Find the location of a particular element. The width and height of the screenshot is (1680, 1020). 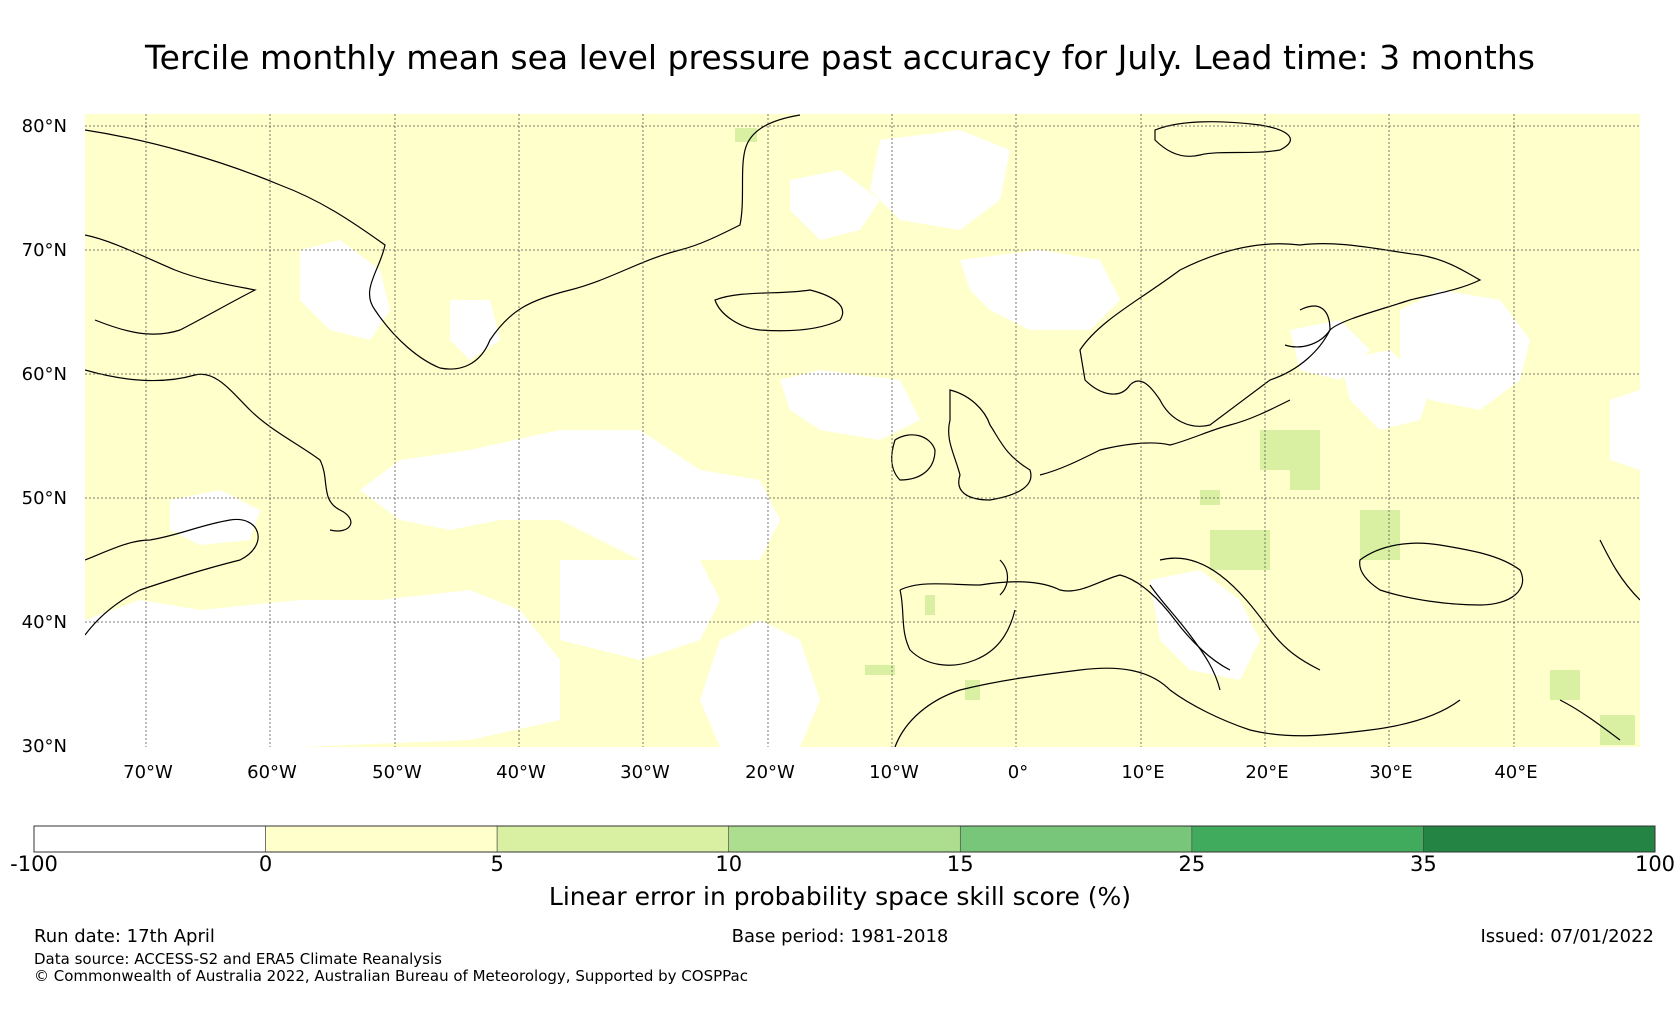

iceland-coast is located at coordinates (779, 310).